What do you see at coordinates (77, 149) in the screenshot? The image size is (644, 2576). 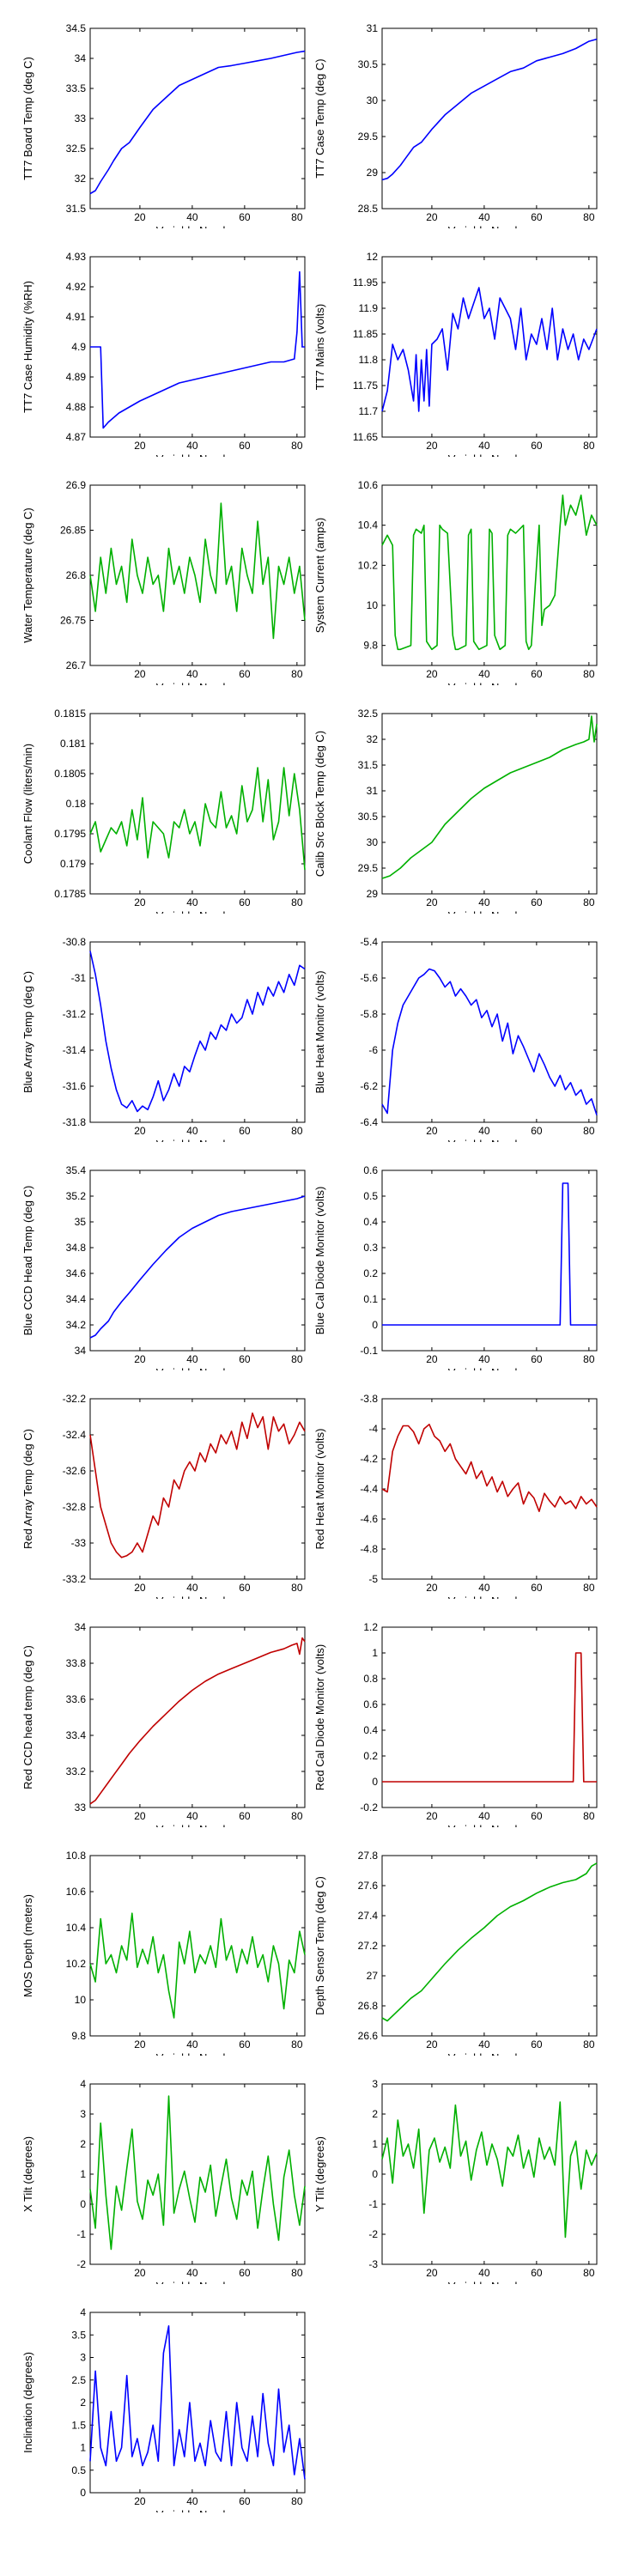 I see `y-tick-label: 32.5` at bounding box center [77, 149].